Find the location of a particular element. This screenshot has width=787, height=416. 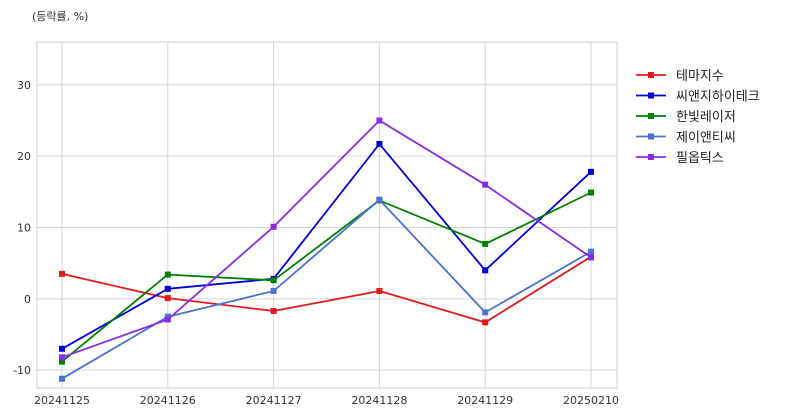

x-tick-label: 20250210 is located at coordinates (591, 400).